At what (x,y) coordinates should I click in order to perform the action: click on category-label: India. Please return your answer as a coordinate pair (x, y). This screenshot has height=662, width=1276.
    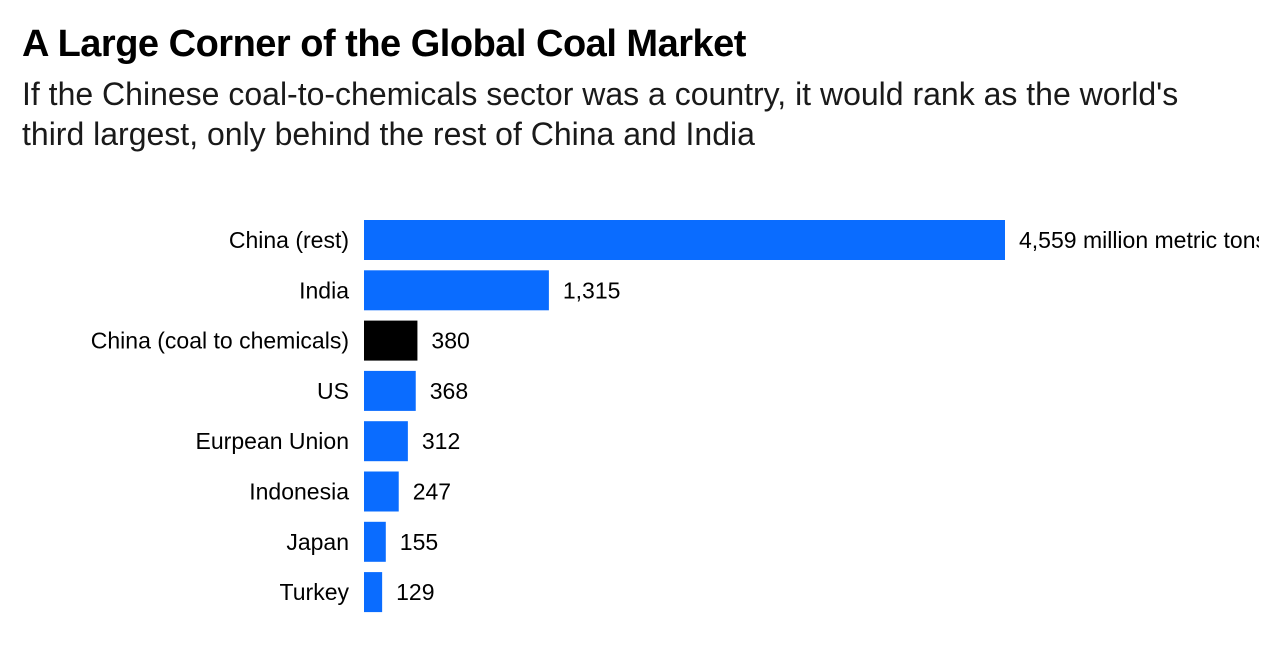
    Looking at the image, I should click on (324, 290).